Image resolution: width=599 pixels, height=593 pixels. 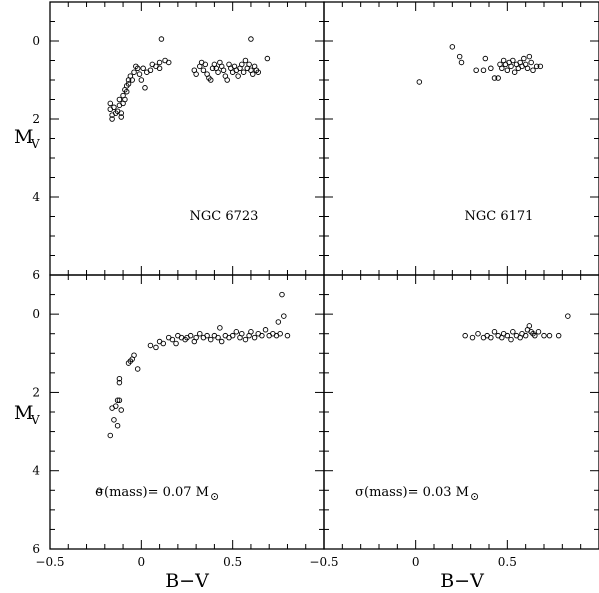 I want to click on panel-annotation: σ(mass)= 0.07 M, so click(x=152, y=492).